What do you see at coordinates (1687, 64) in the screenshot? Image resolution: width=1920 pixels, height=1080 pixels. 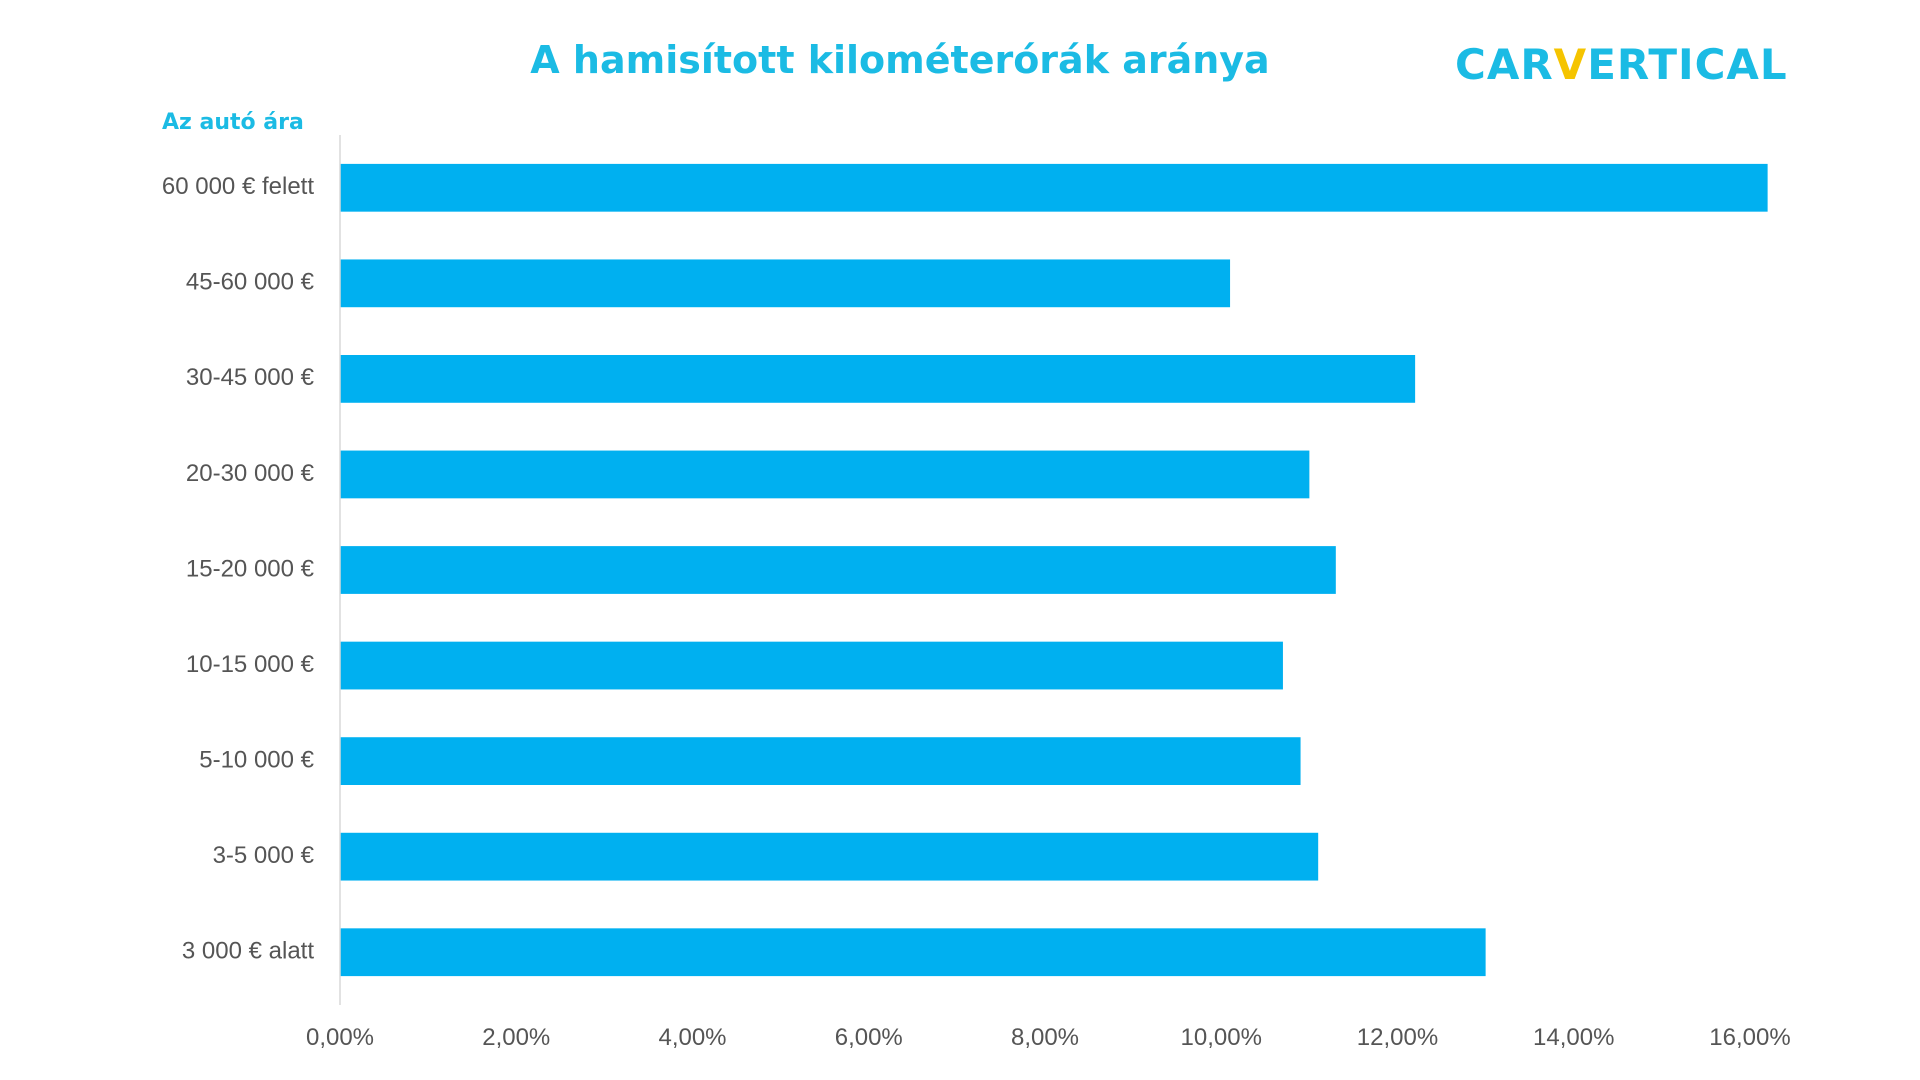 I see `logo-text-ertical: ERTICAL` at bounding box center [1687, 64].